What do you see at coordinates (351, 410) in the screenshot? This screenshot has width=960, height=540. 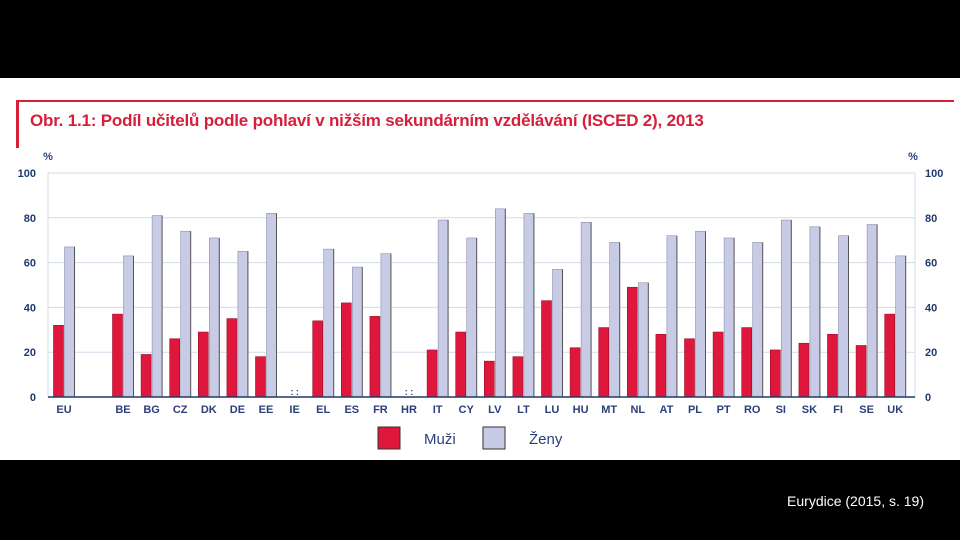 I see `x-label-es: ES` at bounding box center [351, 410].